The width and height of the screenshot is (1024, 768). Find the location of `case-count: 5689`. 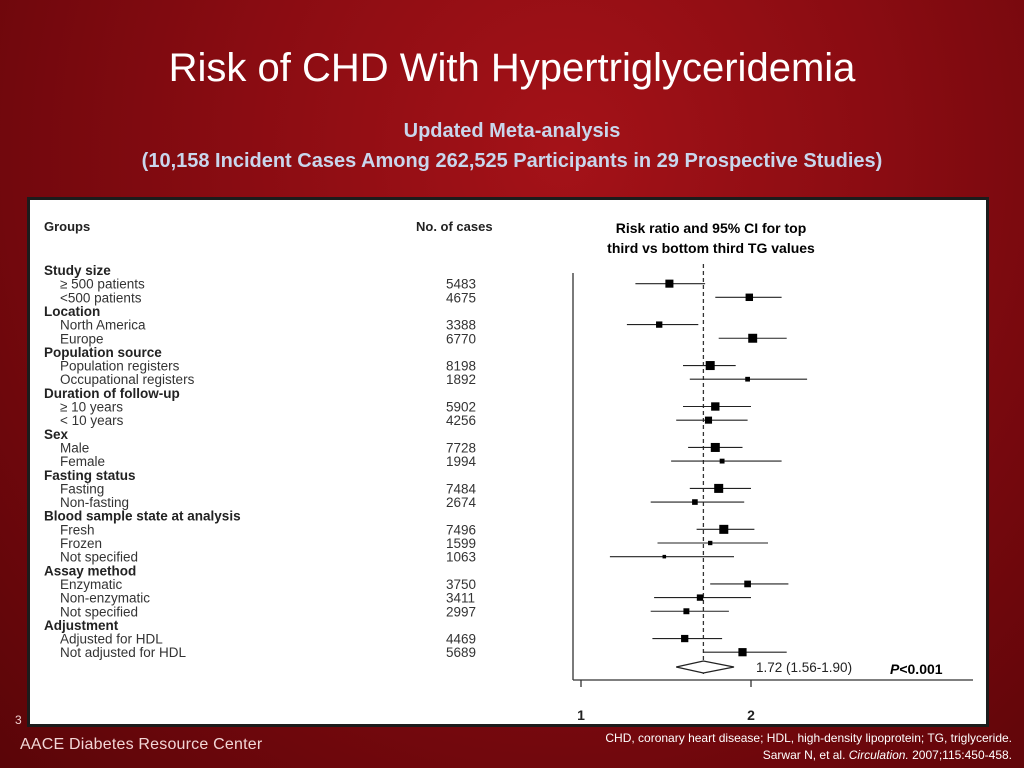

case-count: 5689 is located at coordinates (461, 652).